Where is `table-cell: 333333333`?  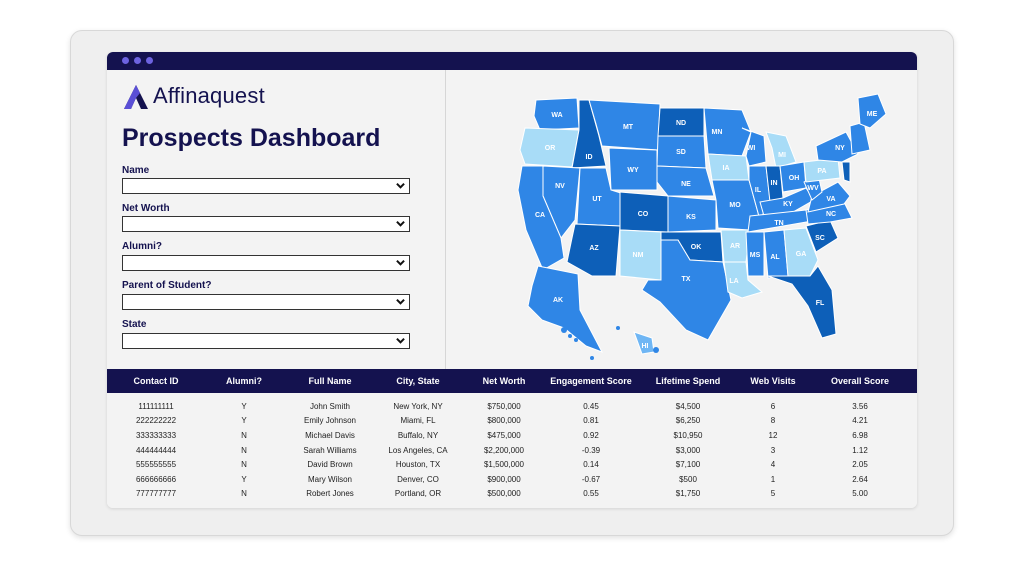 table-cell: 333333333 is located at coordinates (156, 435).